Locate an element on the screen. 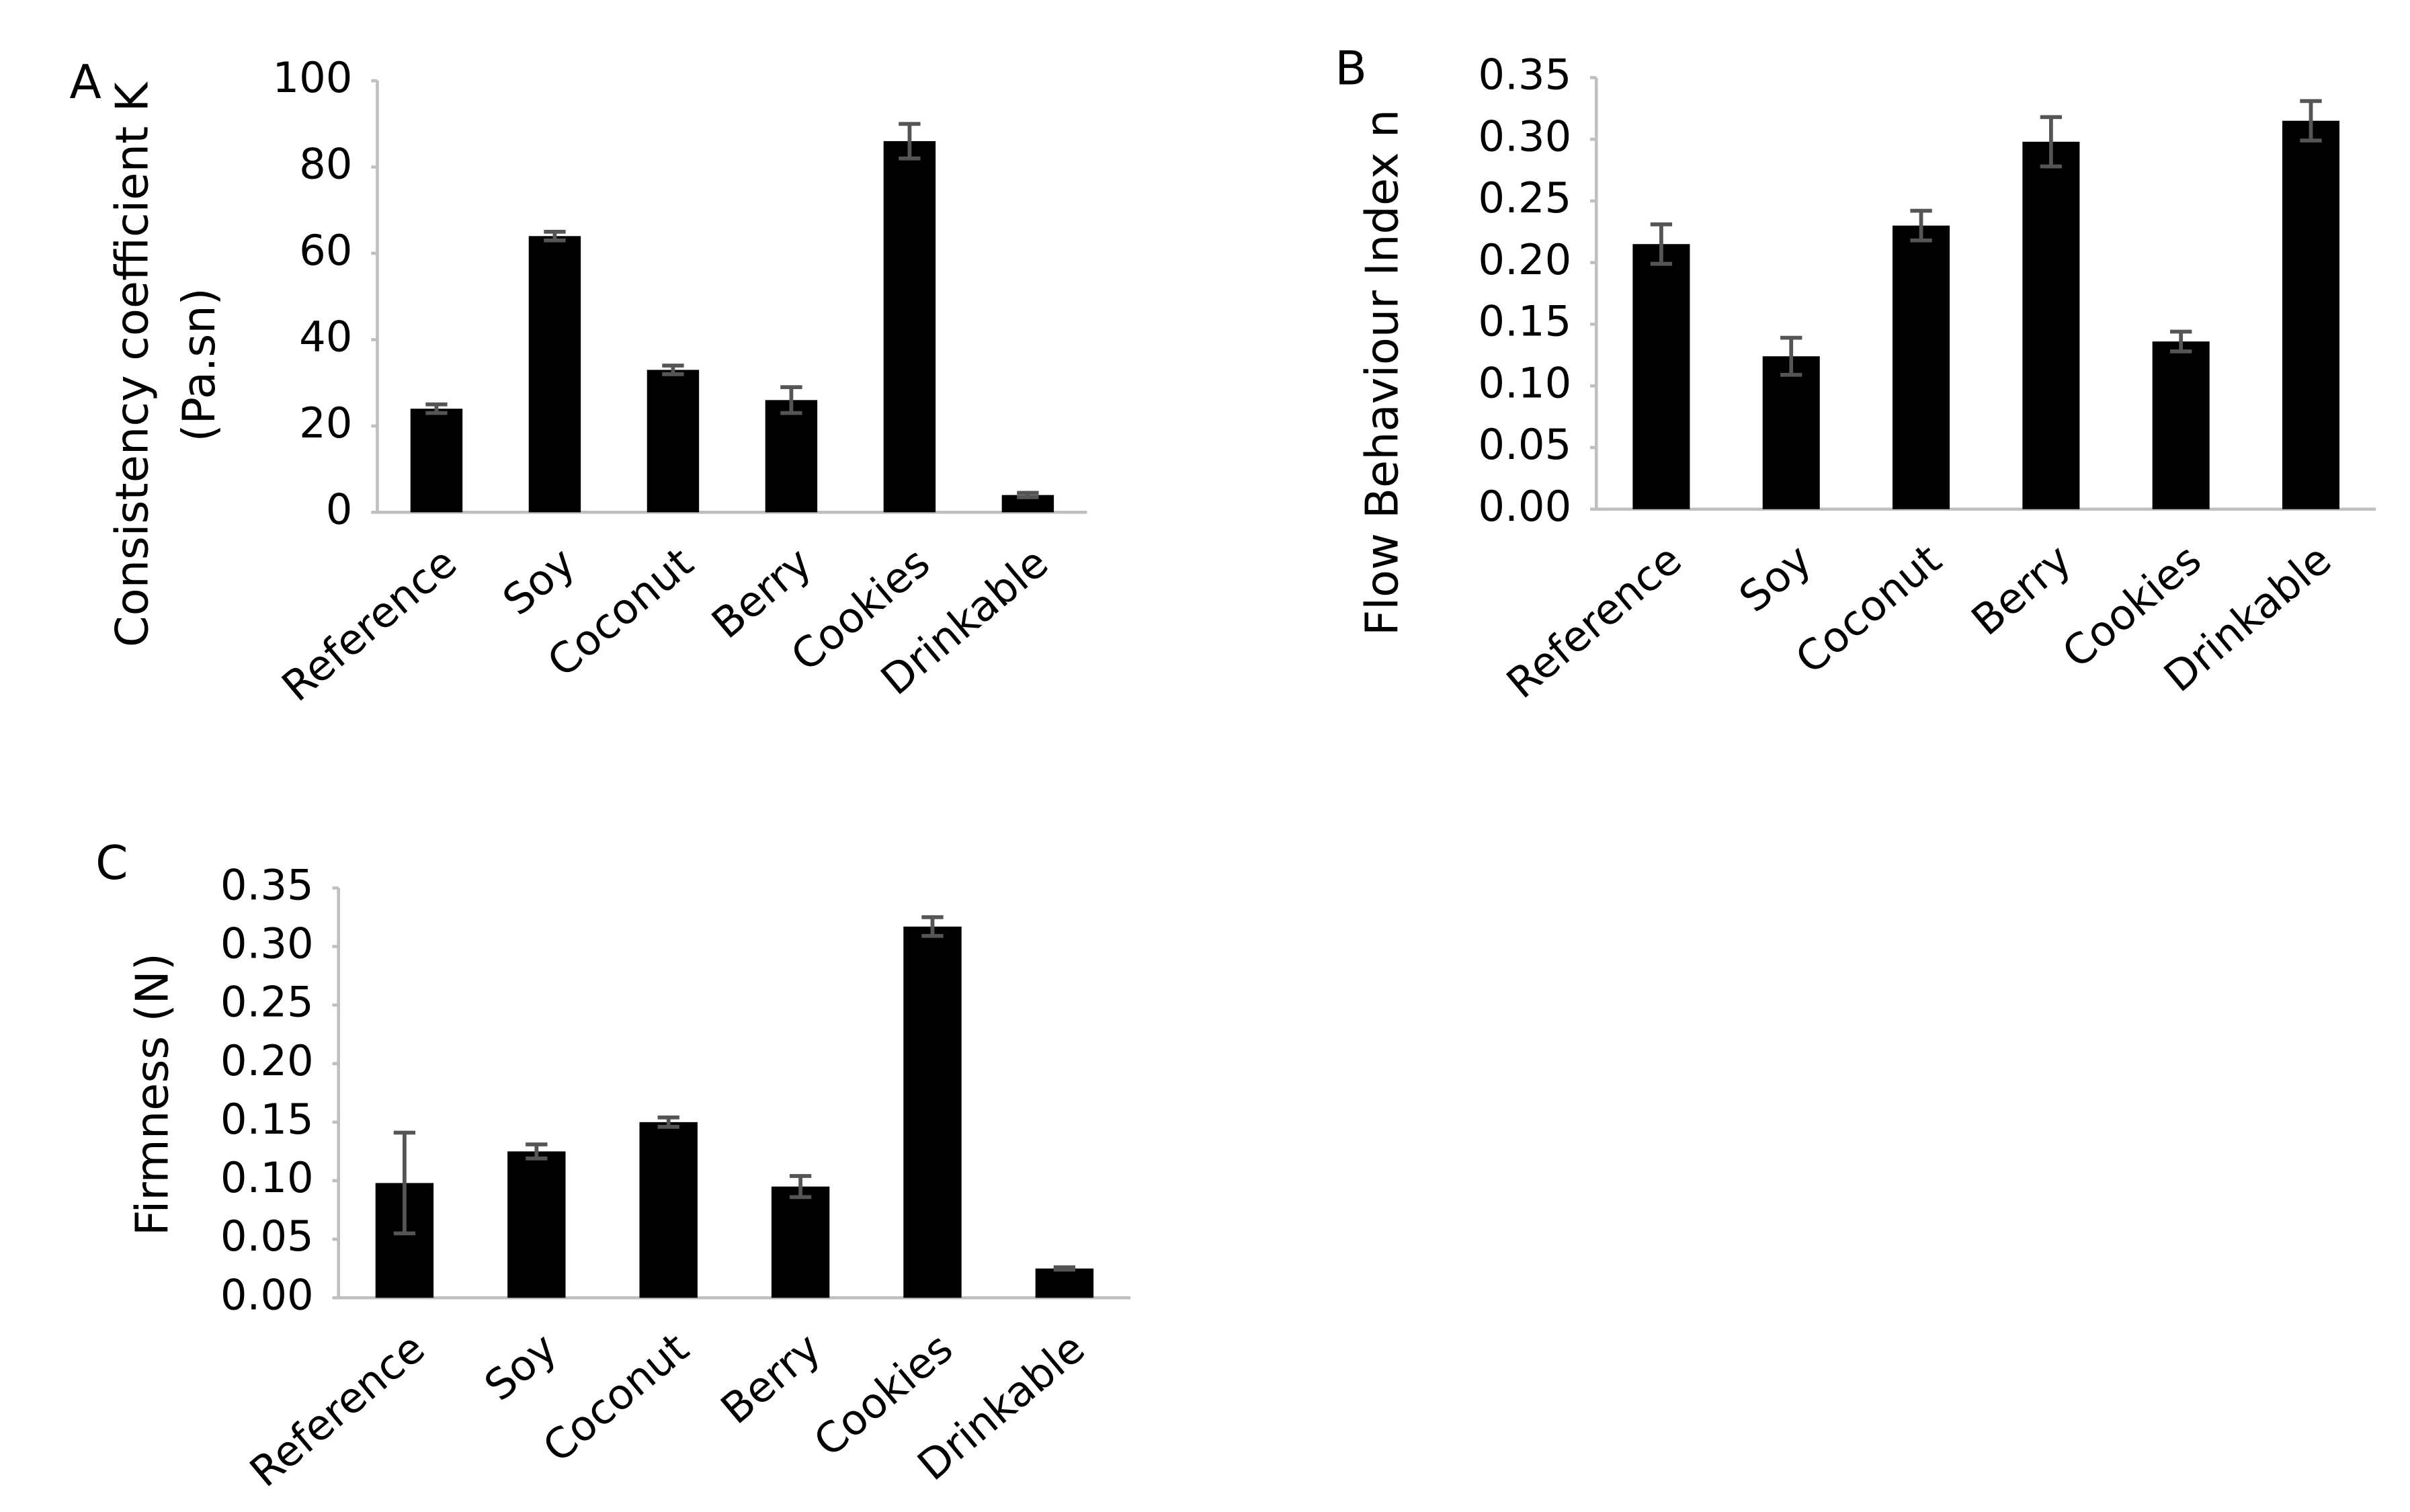 Image resolution: width=2410 pixels, height=1512 pixels. y-tick-label: 60 is located at coordinates (326, 251).